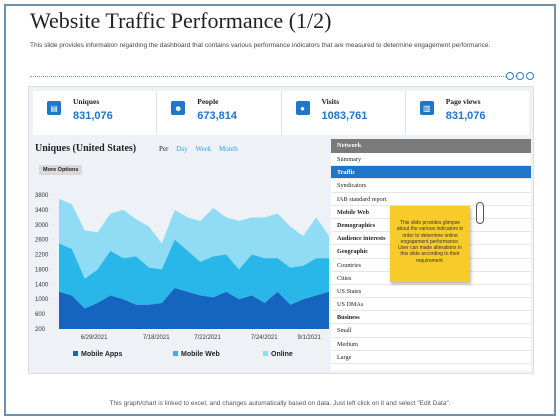 This screenshot has height=420, width=560. I want to click on side-menu-item: Cities, so click(431, 278).